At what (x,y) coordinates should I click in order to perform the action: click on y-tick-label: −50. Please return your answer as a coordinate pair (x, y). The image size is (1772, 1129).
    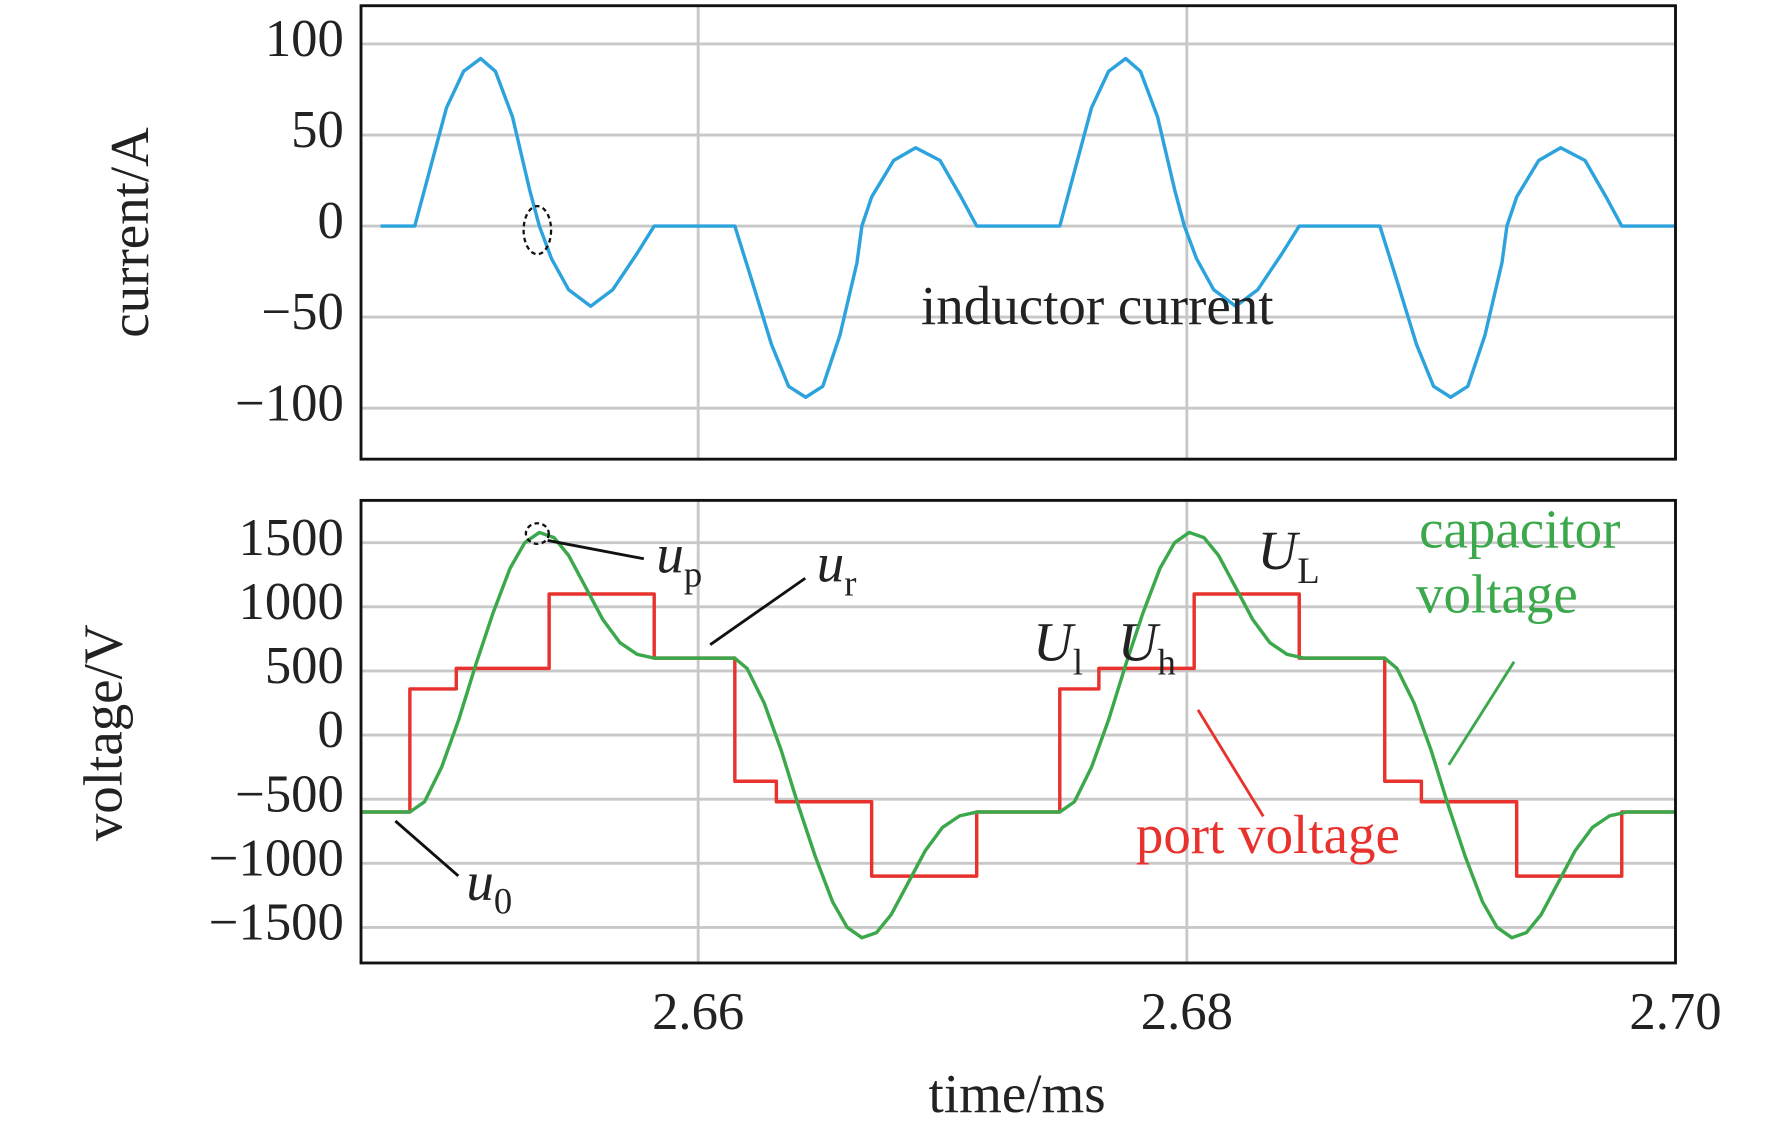
    Looking at the image, I should click on (302, 312).